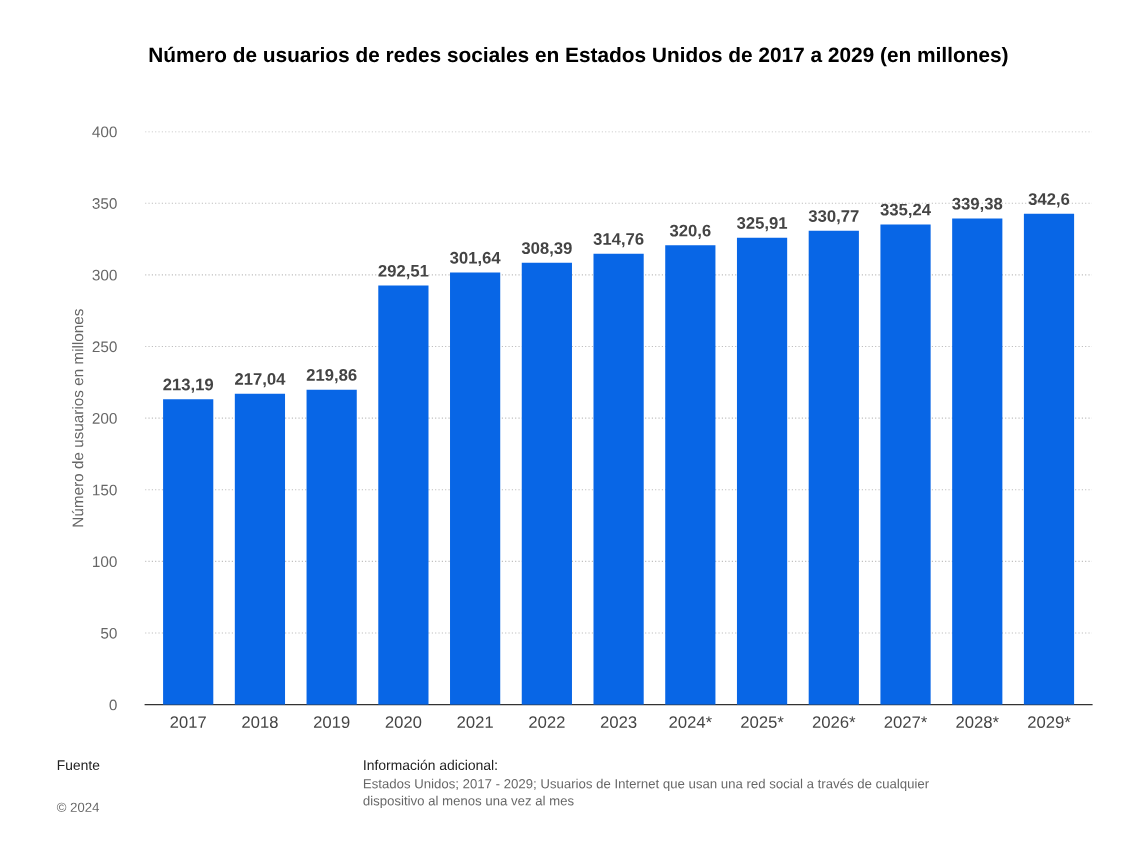 Image resolution: width=1134 pixels, height=849 pixels. What do you see at coordinates (108, 633) in the screenshot?
I see `y-tick-label: 50` at bounding box center [108, 633].